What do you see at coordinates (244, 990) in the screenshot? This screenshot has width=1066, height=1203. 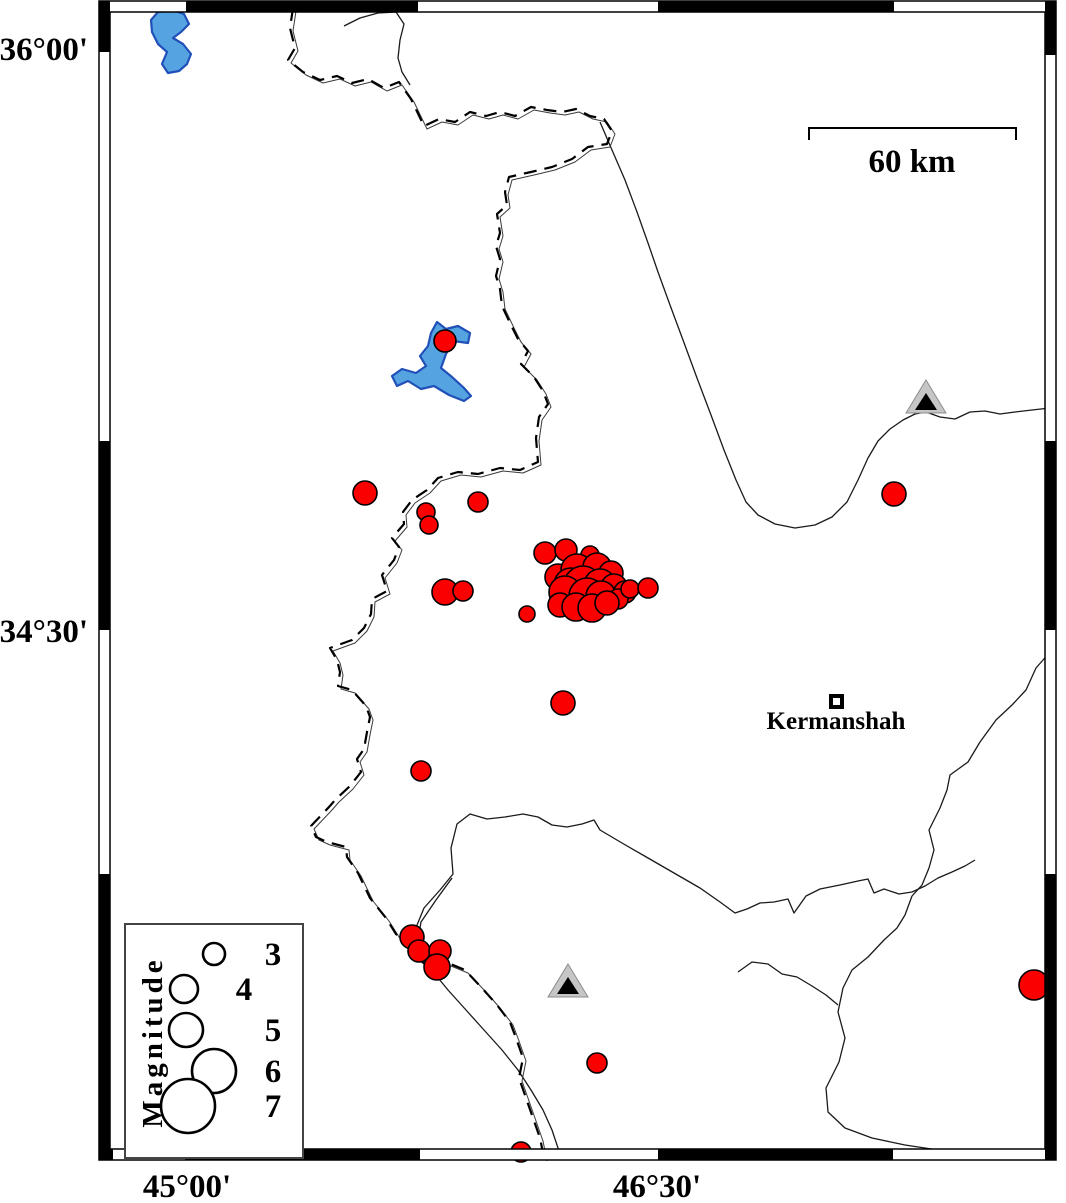 I see `legend-label-4: 4` at bounding box center [244, 990].